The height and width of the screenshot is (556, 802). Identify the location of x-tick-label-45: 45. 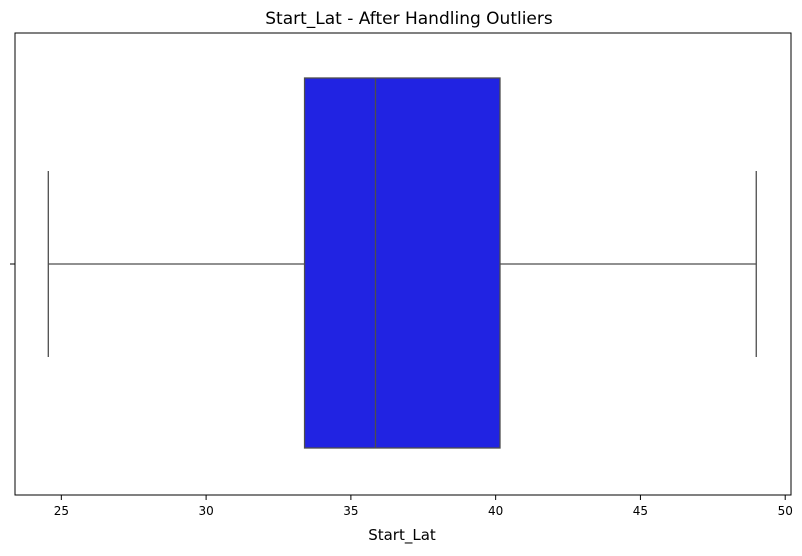
(640, 511).